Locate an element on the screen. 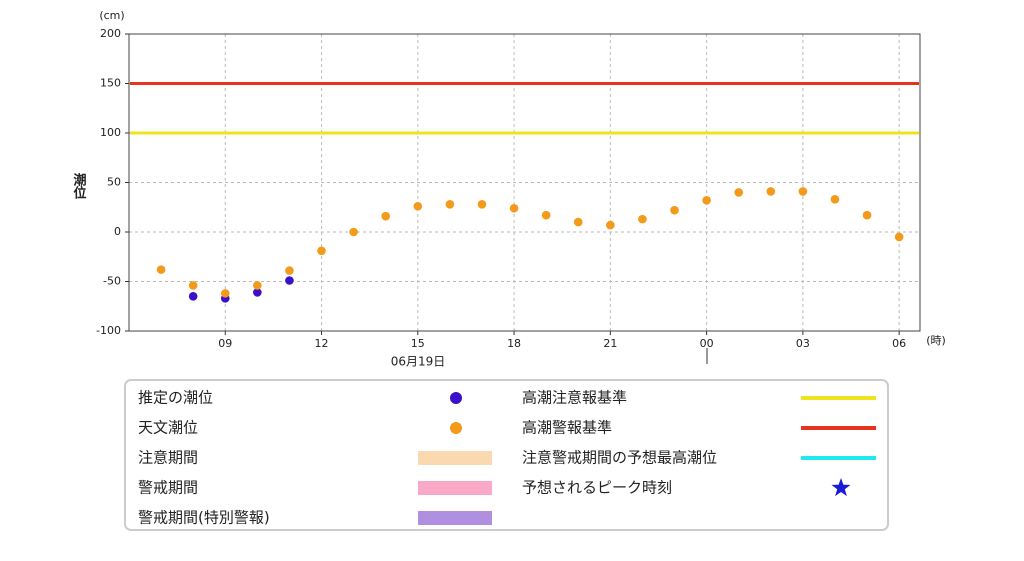 The height and width of the screenshot is (561, 1024). x-tick-label: 09 is located at coordinates (225, 343).